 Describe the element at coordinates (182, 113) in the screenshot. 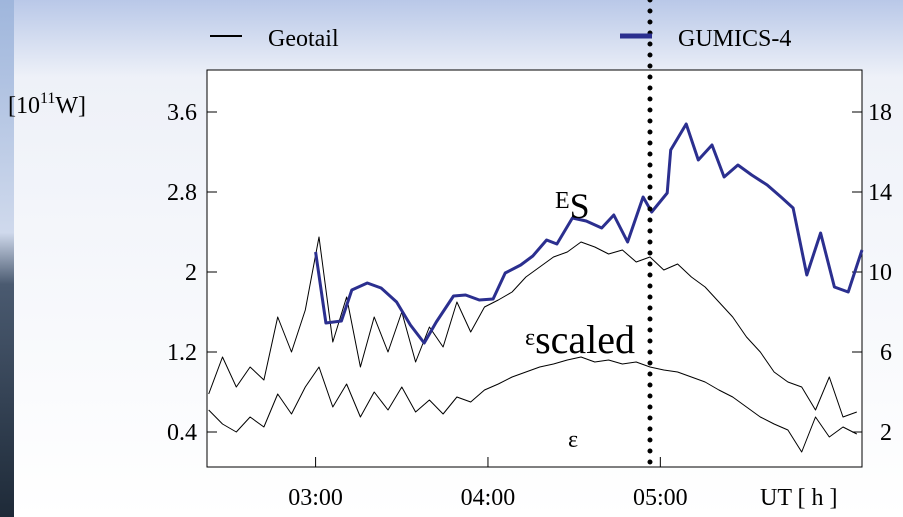

I see `y-tick-label: 3.6` at that location.